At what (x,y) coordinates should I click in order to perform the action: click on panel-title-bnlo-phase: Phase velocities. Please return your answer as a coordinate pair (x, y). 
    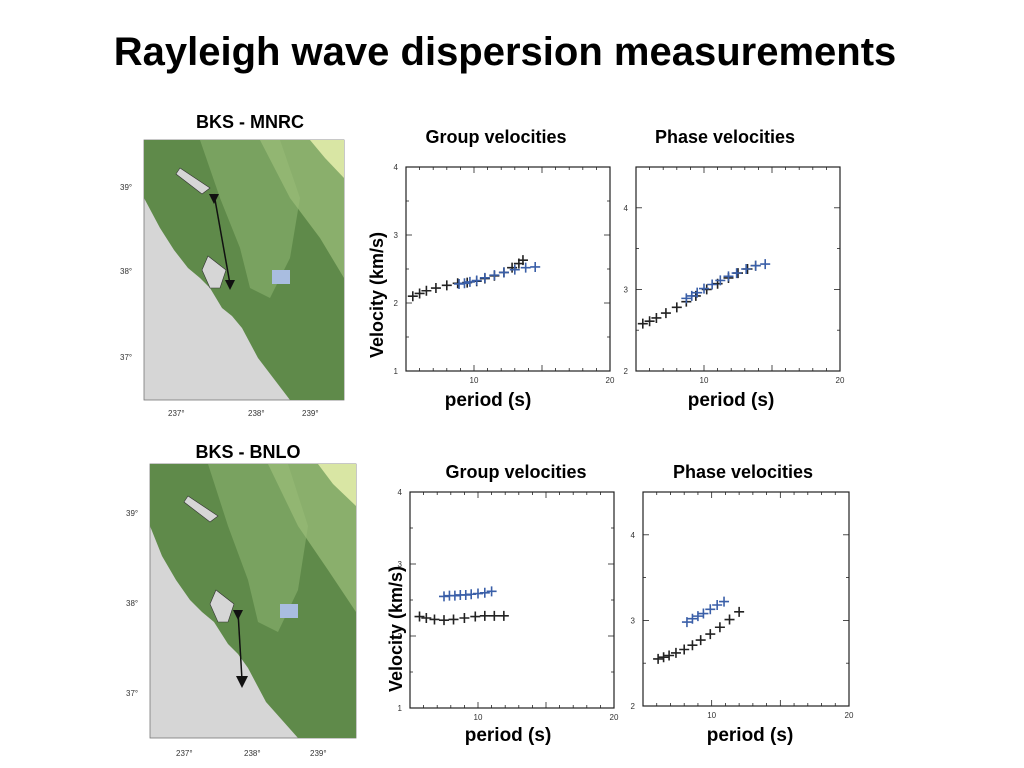
    Looking at the image, I should click on (743, 472).